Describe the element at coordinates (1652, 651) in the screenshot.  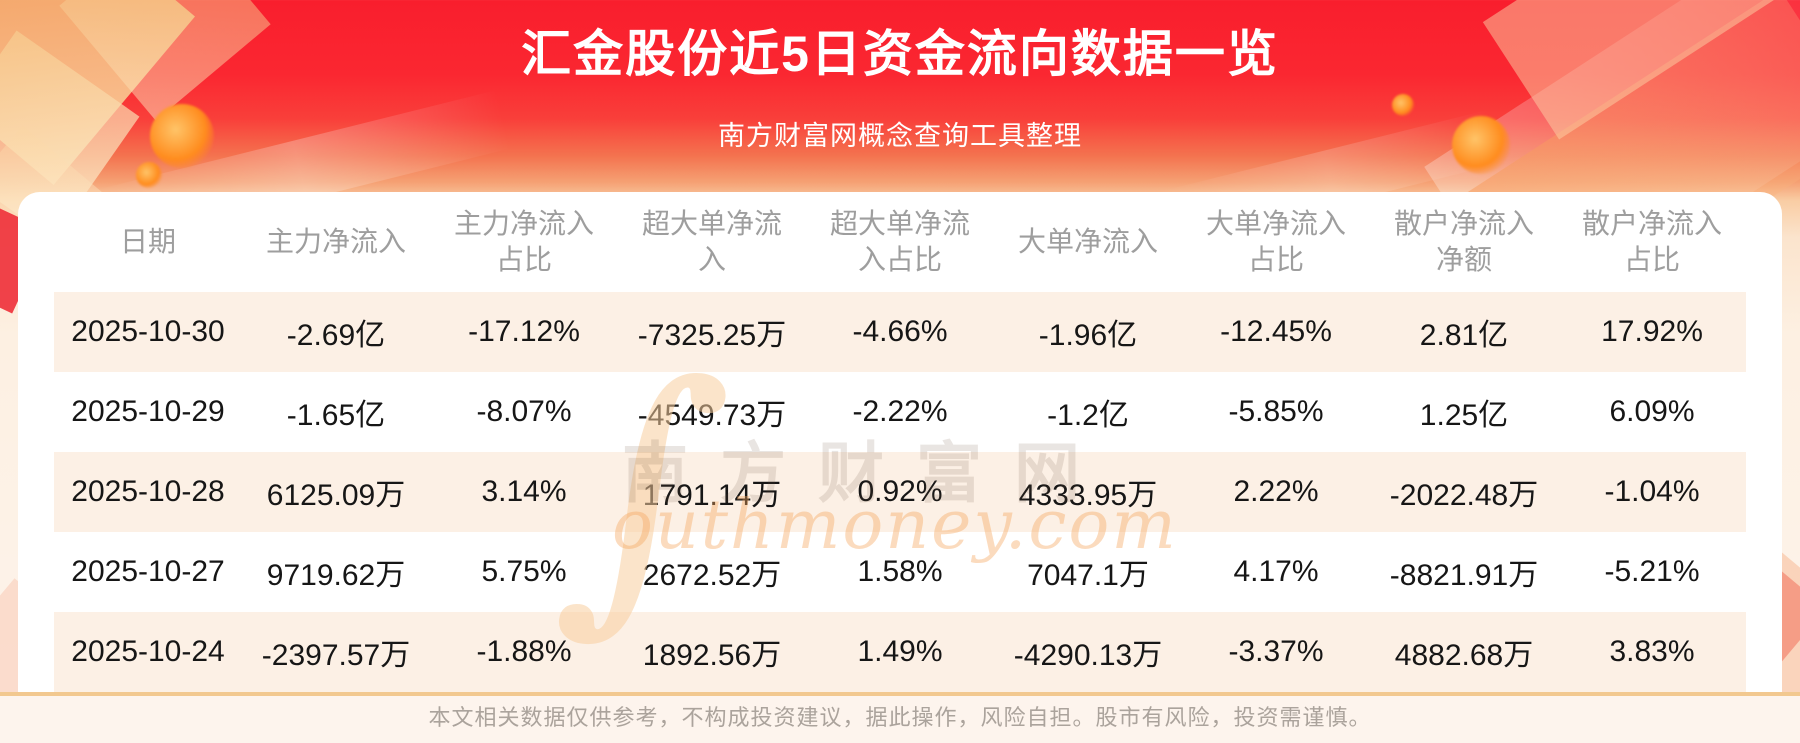
I see `table-cell: 3.83%` at that location.